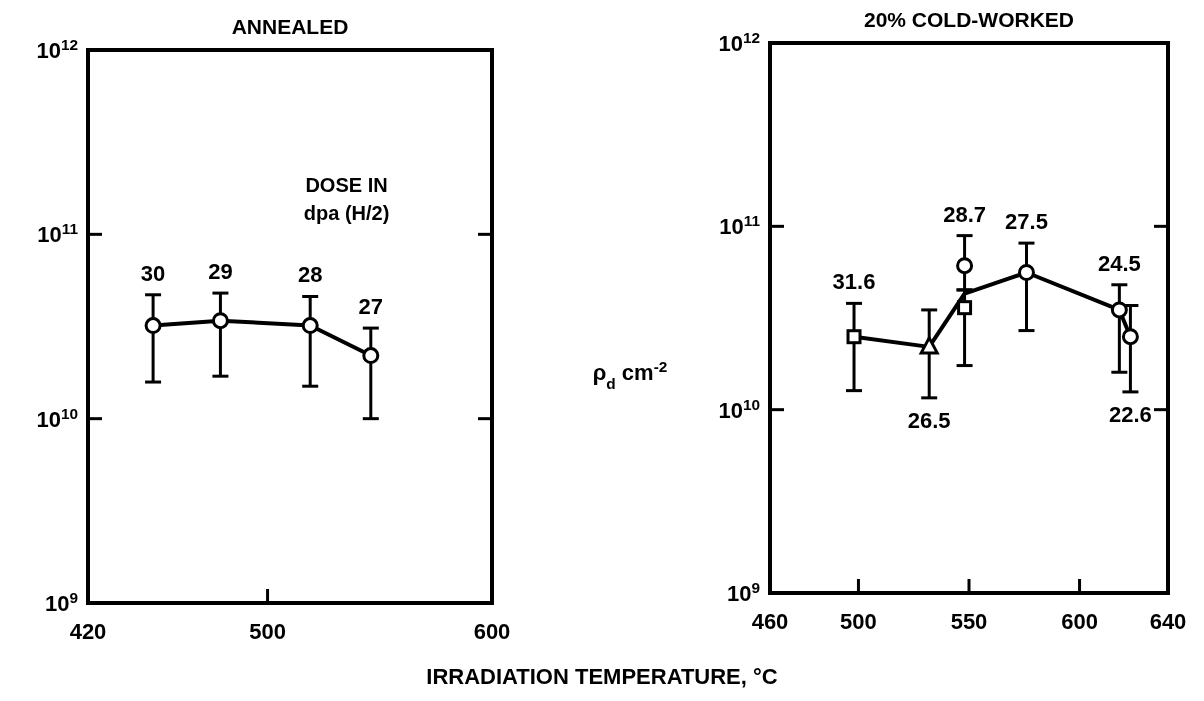 This screenshot has height=701, width=1204. What do you see at coordinates (88, 631) in the screenshot?
I see `x-tick-label: 420` at bounding box center [88, 631].